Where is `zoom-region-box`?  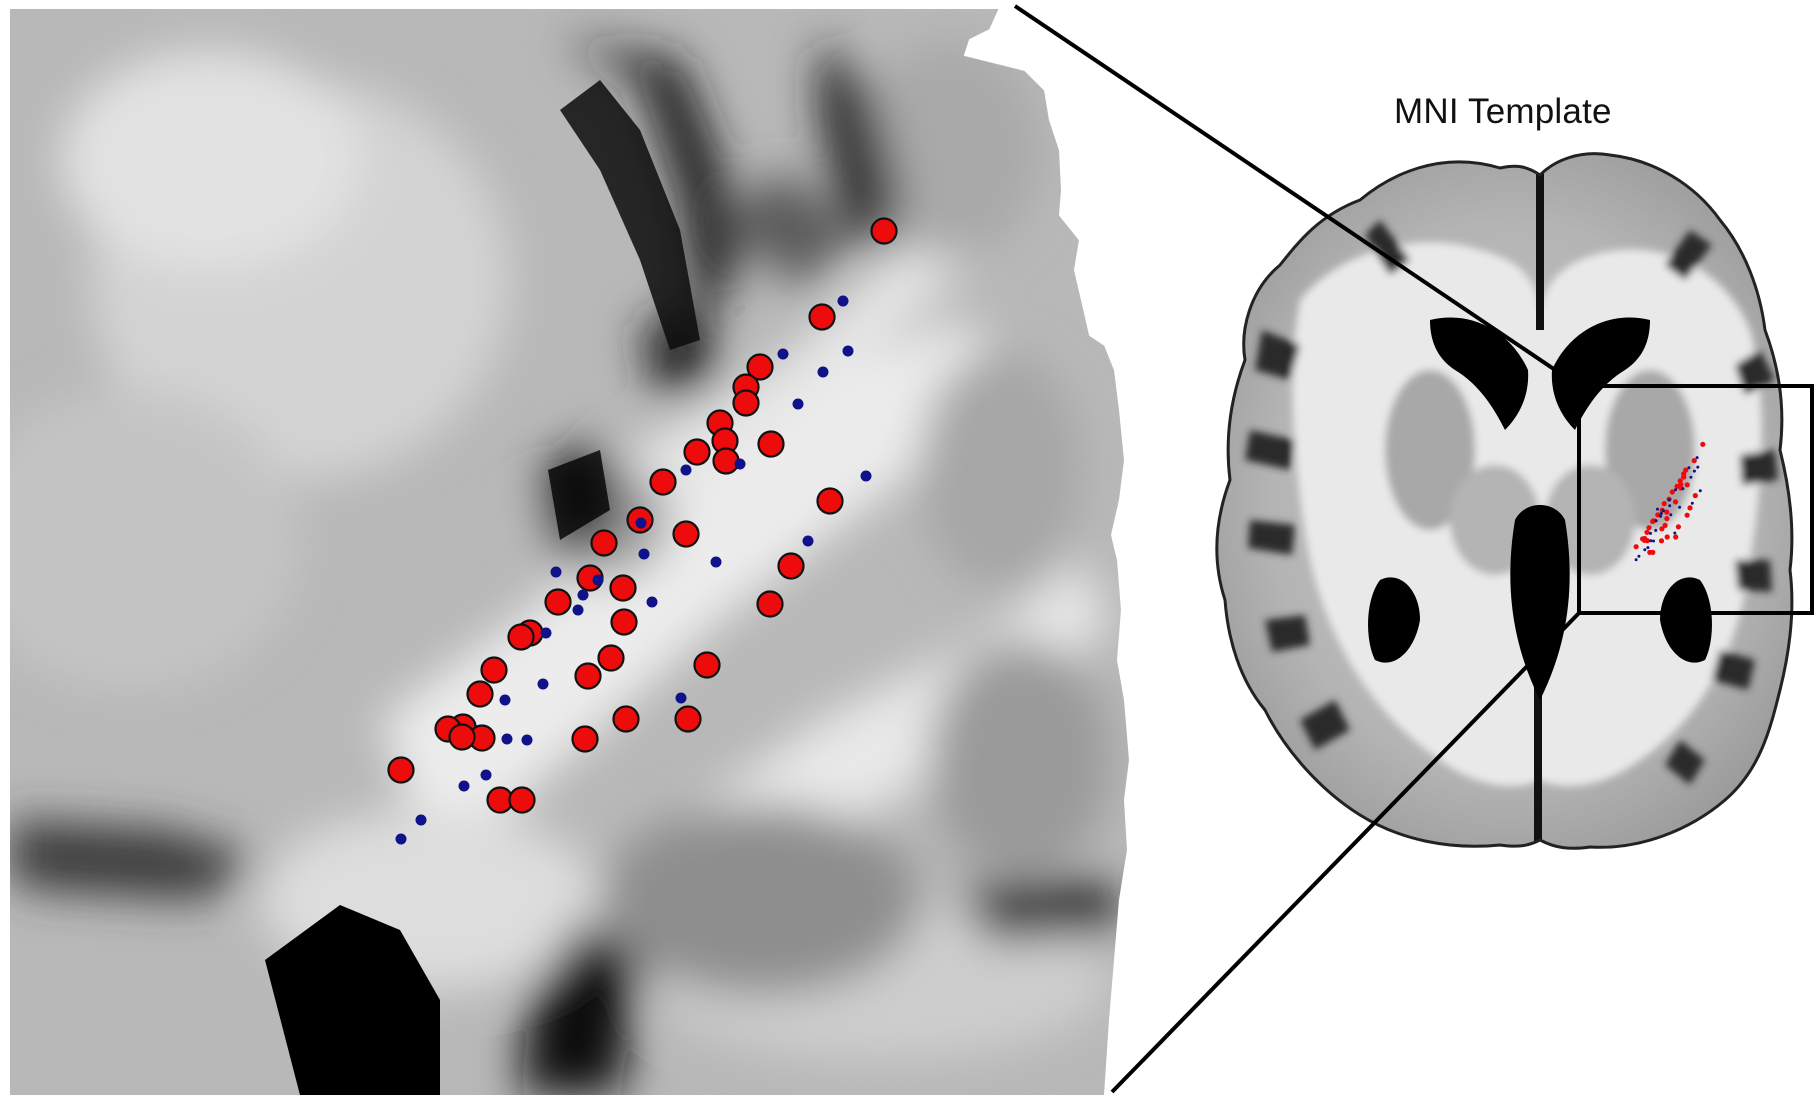 zoom-region-box is located at coordinates (1695, 499).